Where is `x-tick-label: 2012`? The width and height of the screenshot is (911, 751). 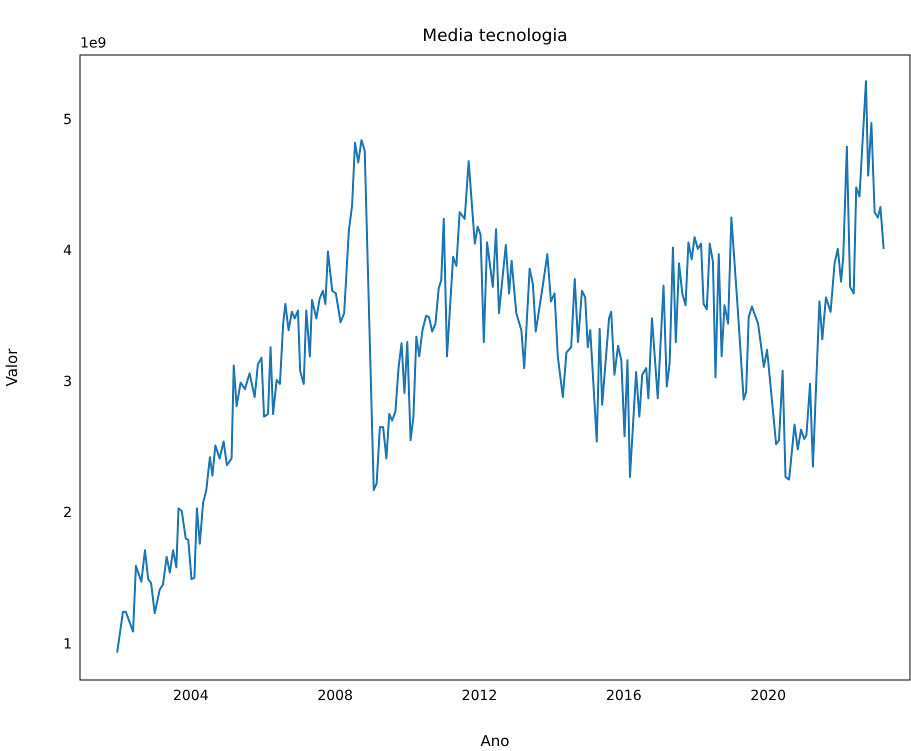
x-tick-label: 2012 is located at coordinates (480, 696).